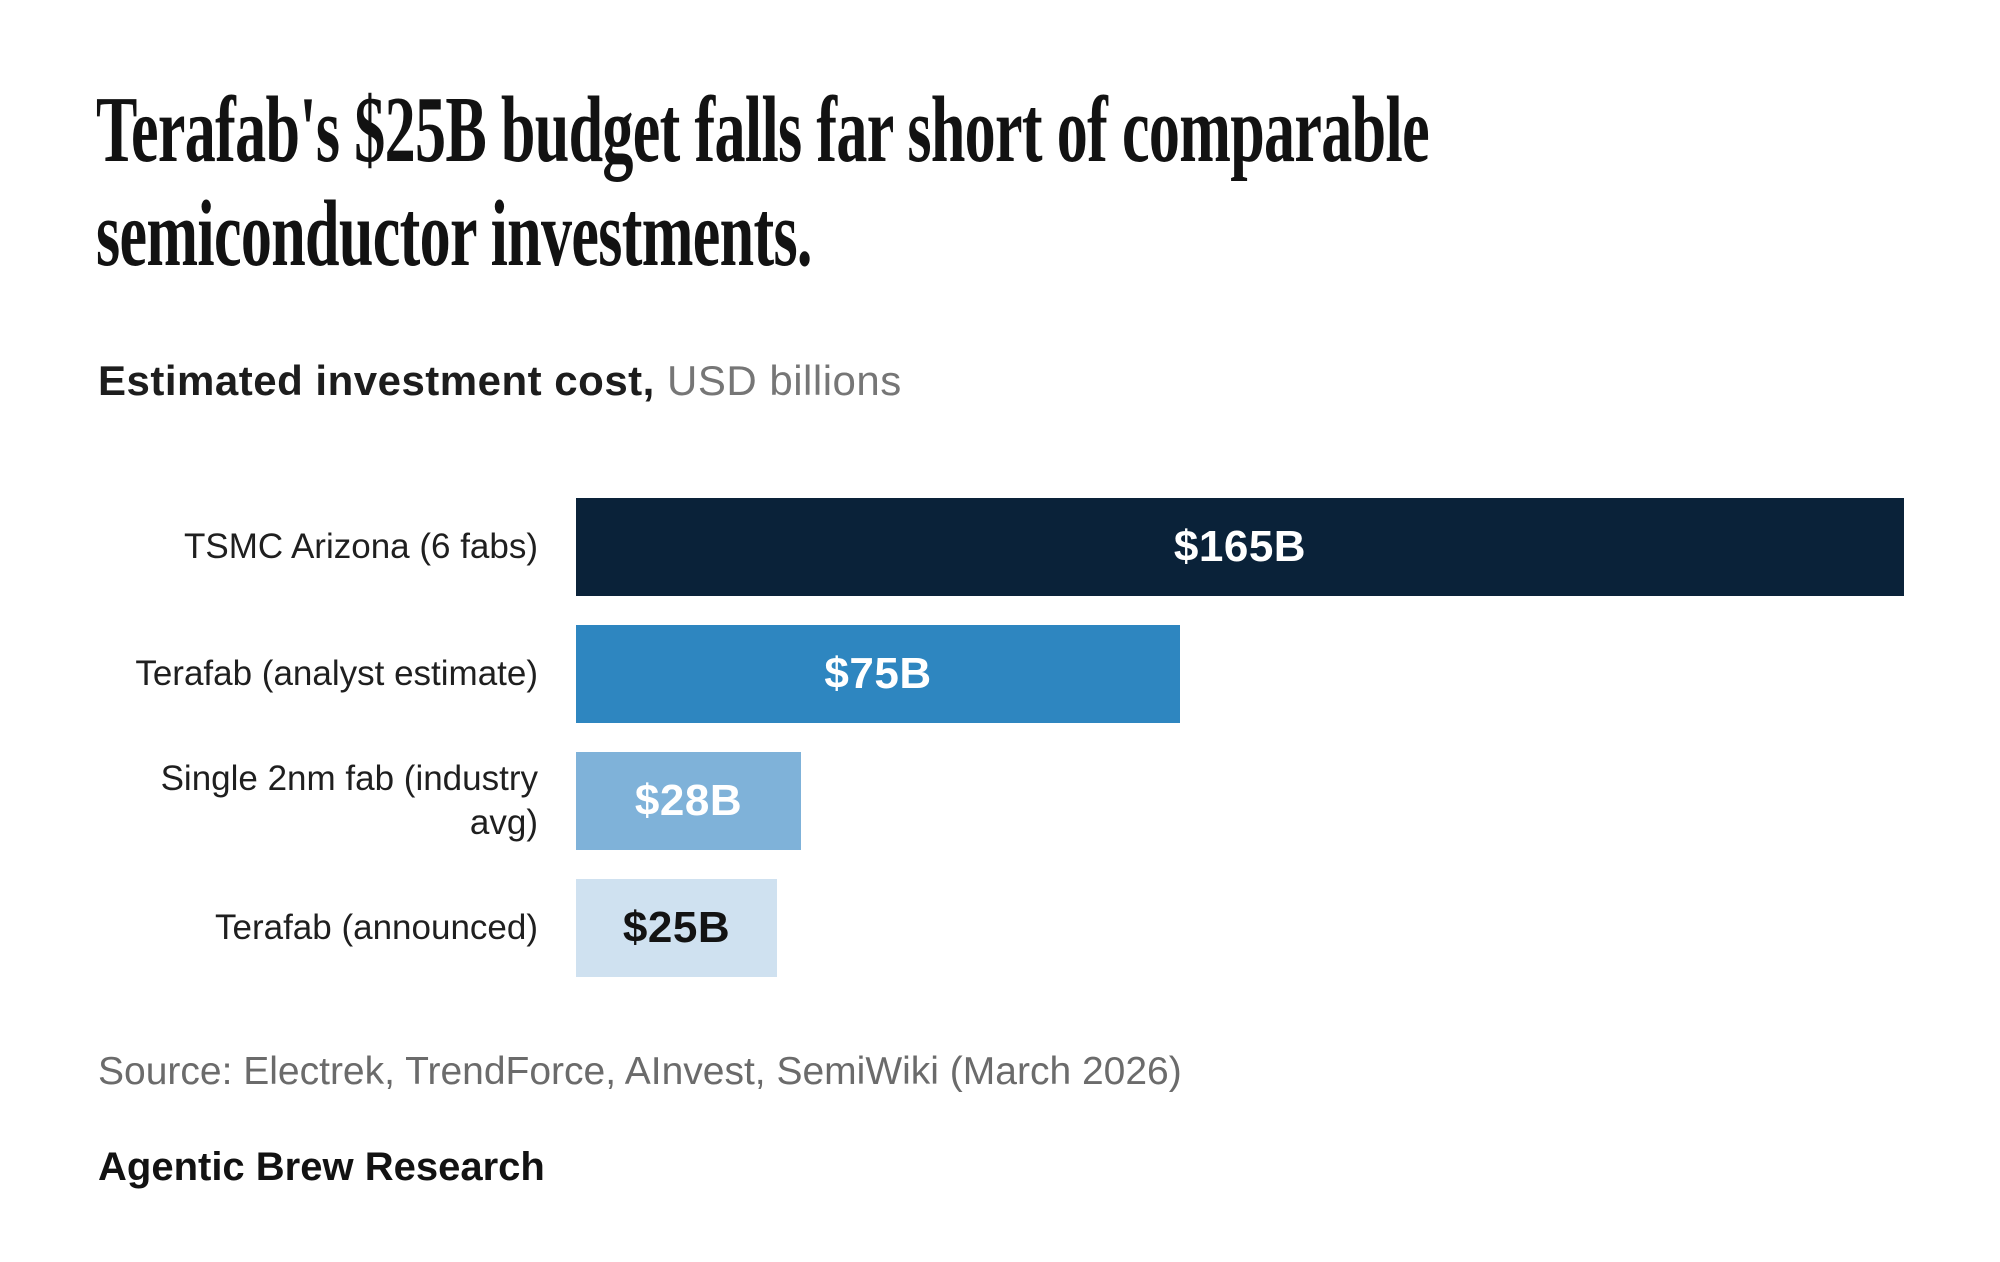  I want to click on bar: $28B, so click(688, 801).